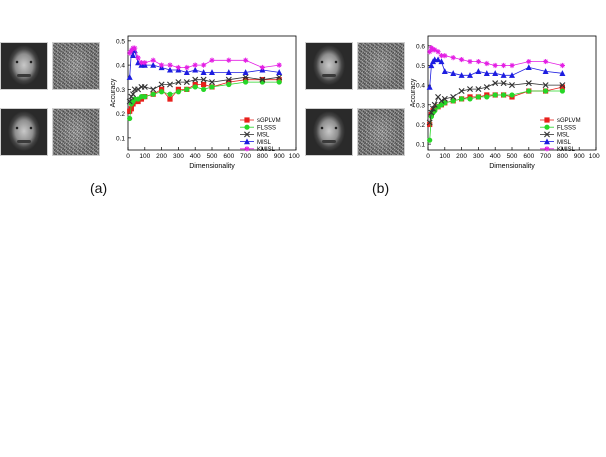 The height and width of the screenshot is (457, 606). What do you see at coordinates (128, 156) in the screenshot?
I see `x-tick-label: 0` at bounding box center [128, 156].